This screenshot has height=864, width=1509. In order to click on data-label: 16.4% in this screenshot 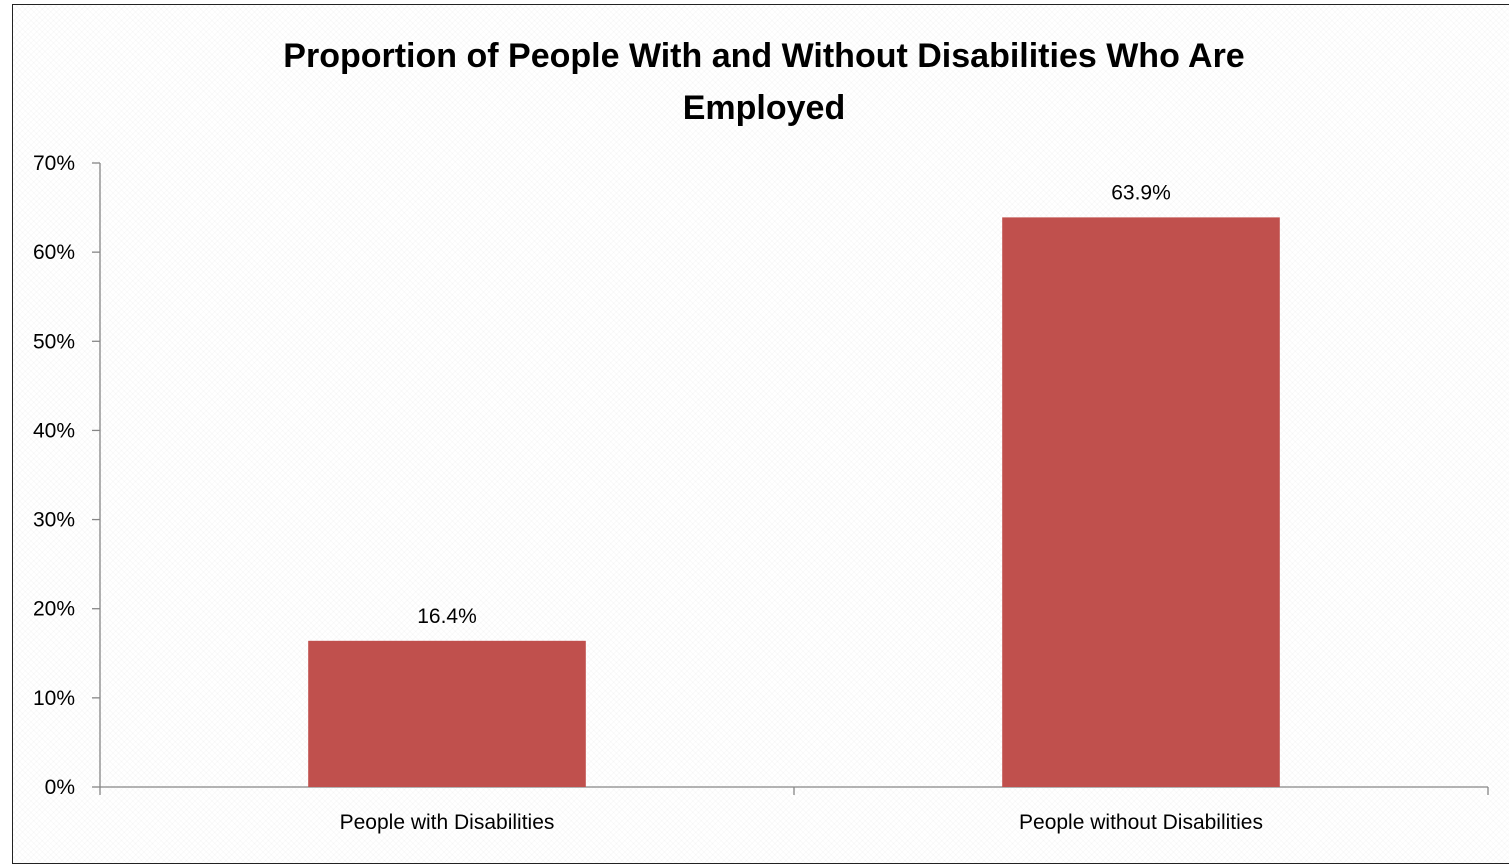, I will do `click(447, 616)`.